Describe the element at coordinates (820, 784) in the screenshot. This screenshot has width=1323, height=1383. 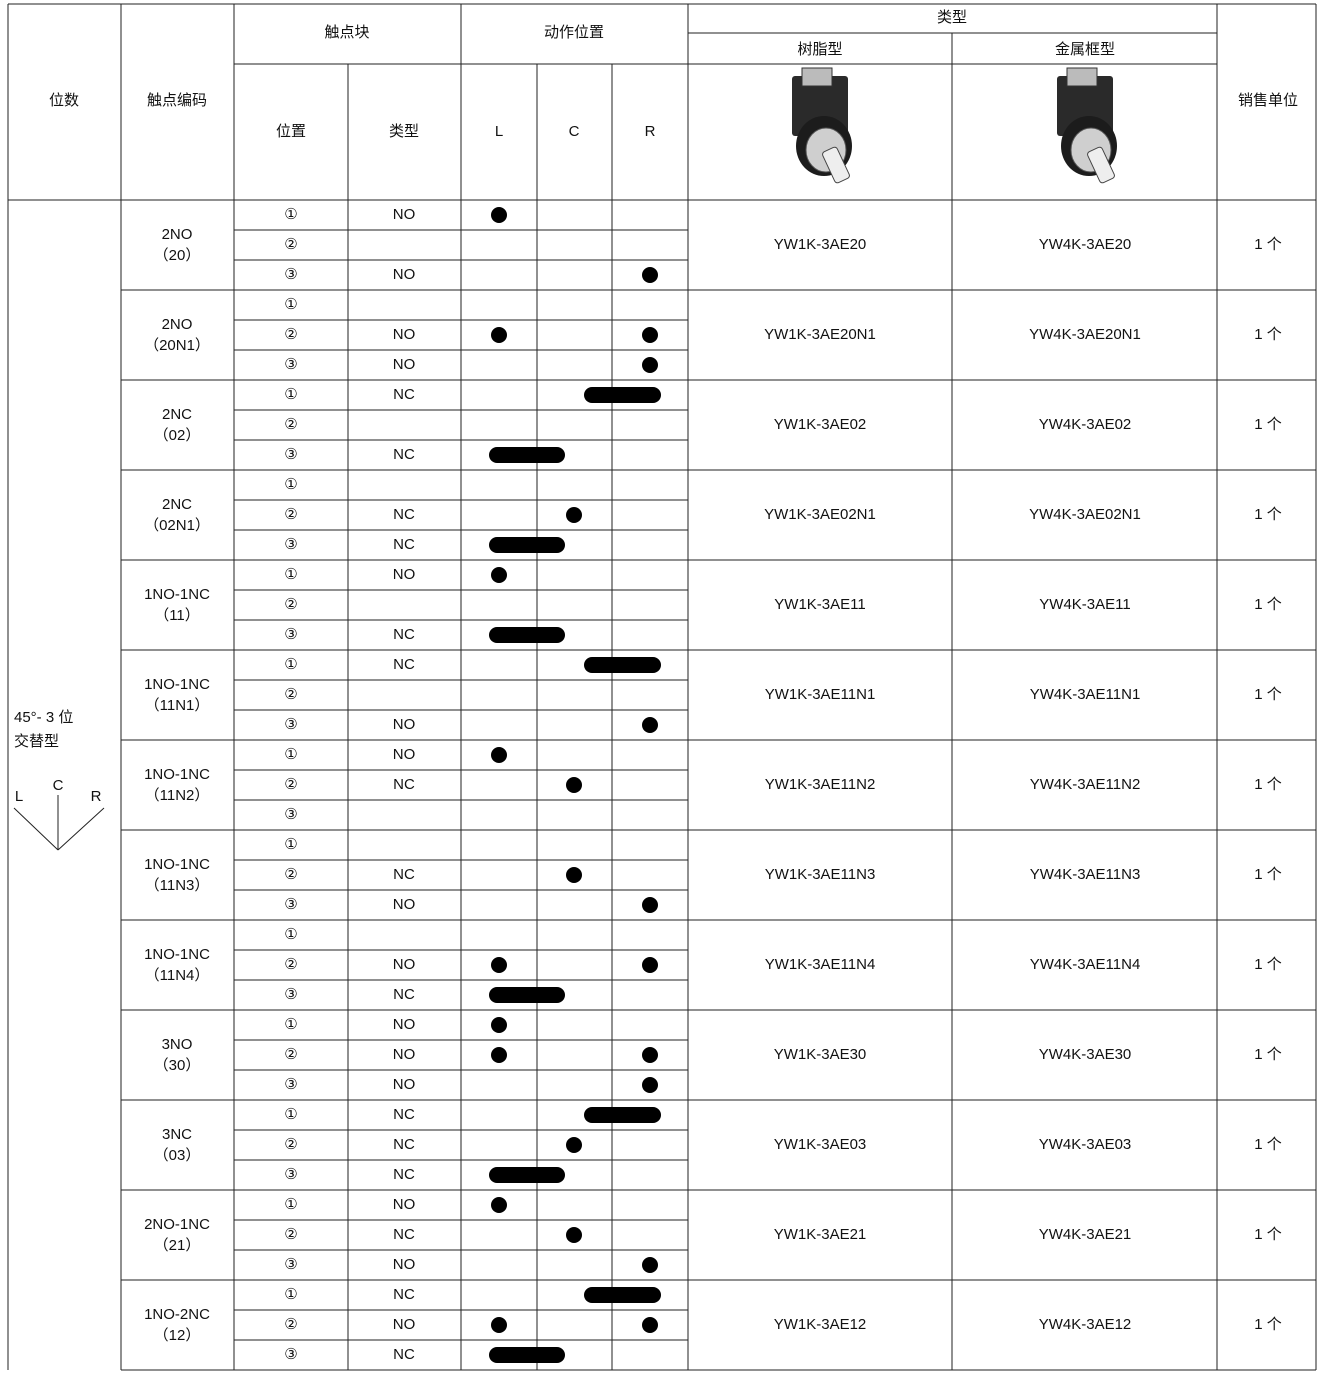
I see `cell-text: YW1K-3AE11N2` at that location.